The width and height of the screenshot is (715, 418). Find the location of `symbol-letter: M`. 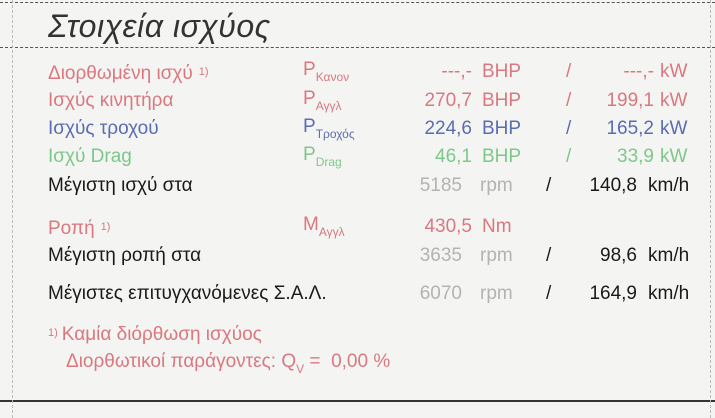

symbol-letter: M is located at coordinates (311, 224).